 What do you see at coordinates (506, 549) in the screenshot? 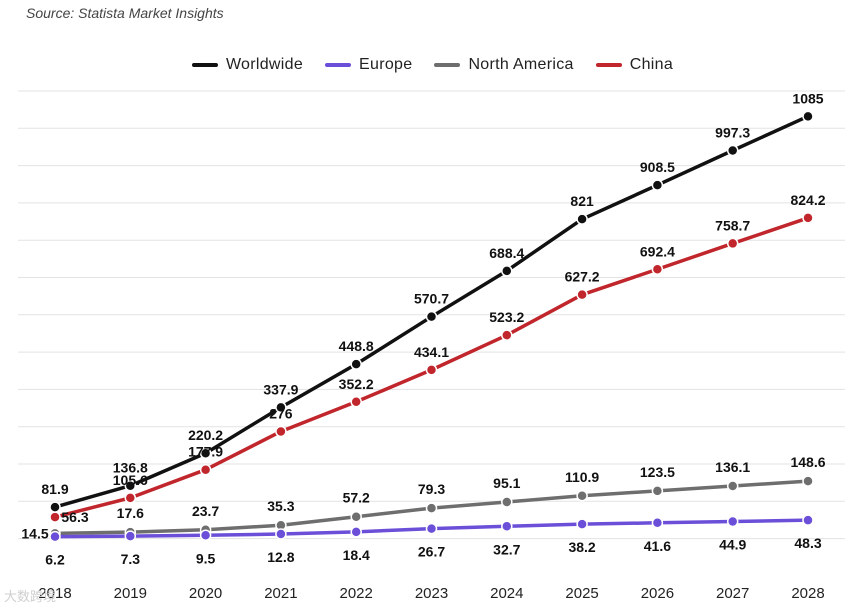
I see `data-label-europe: 32.7` at bounding box center [506, 549].